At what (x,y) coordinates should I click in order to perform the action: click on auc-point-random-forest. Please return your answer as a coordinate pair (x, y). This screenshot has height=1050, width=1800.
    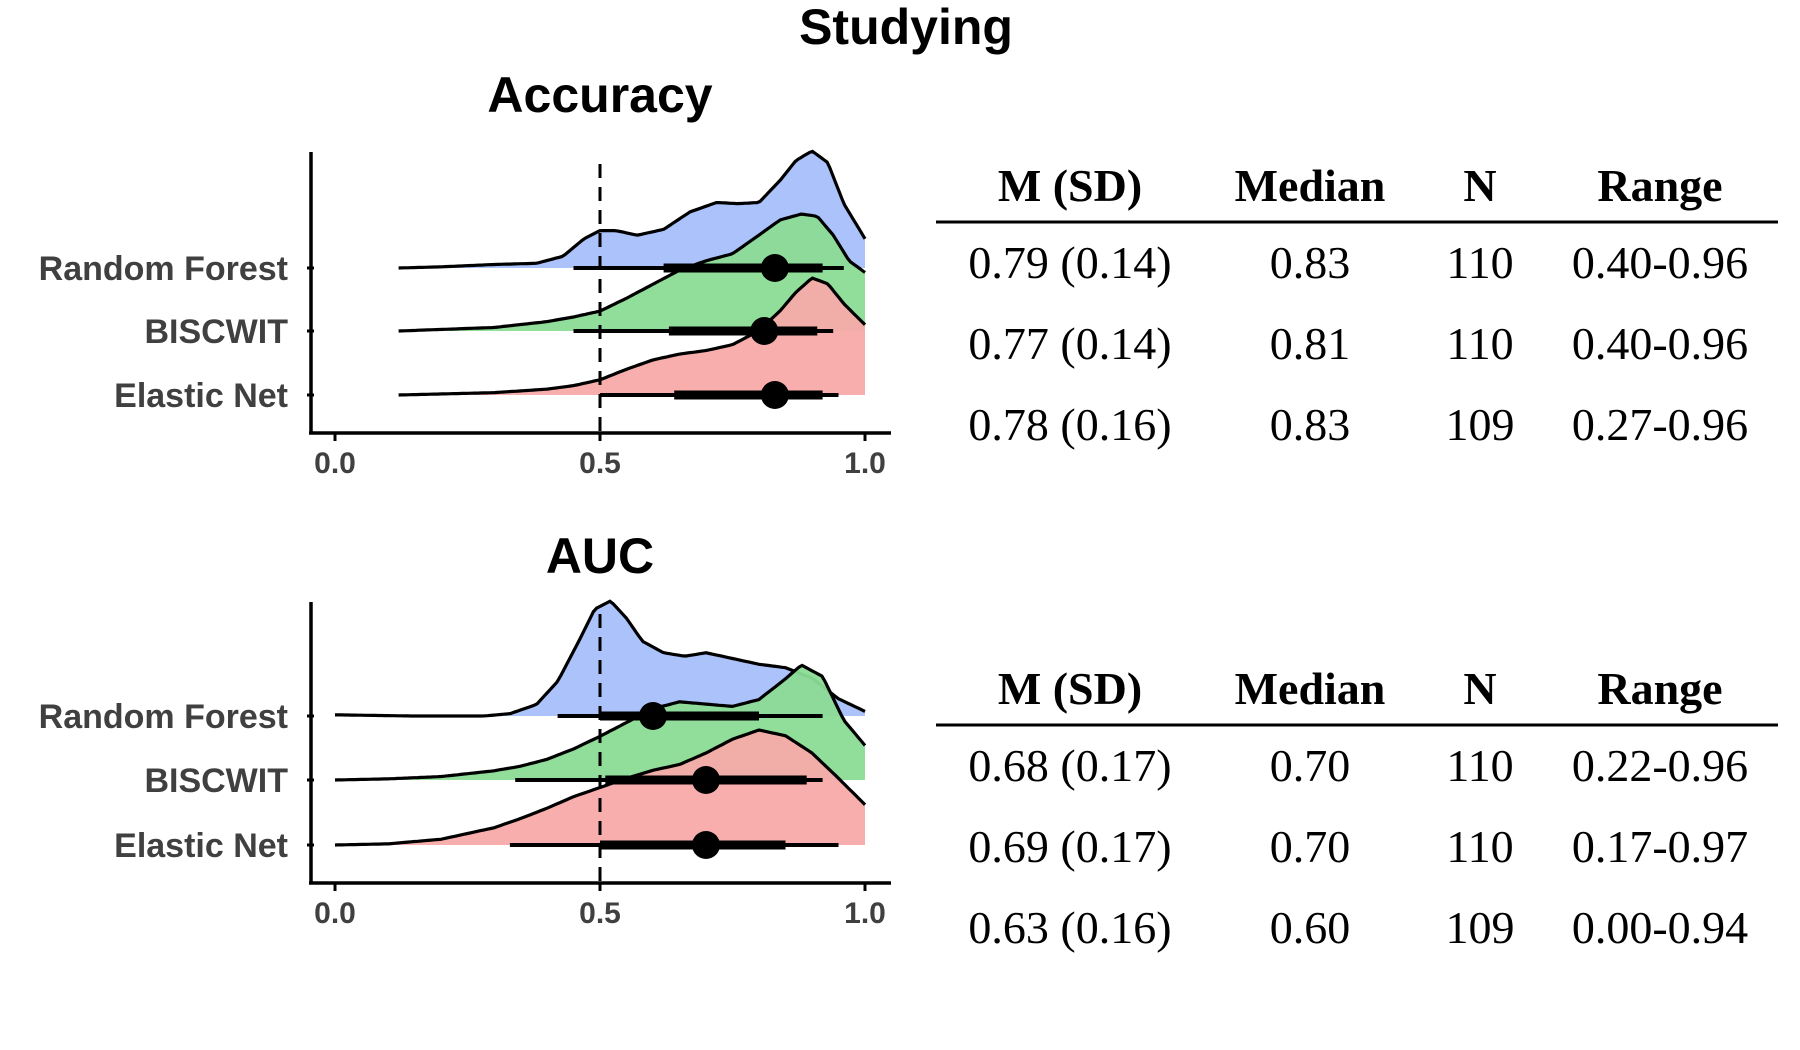
    Looking at the image, I should click on (653, 716).